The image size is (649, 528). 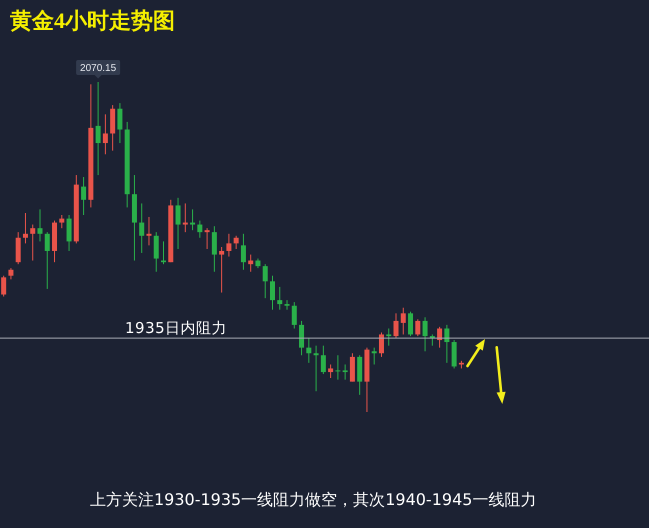 I want to click on text: 上方关注1930-1935一线阻力做空，其次1940-1945一线阻力, so click(x=313, y=500).